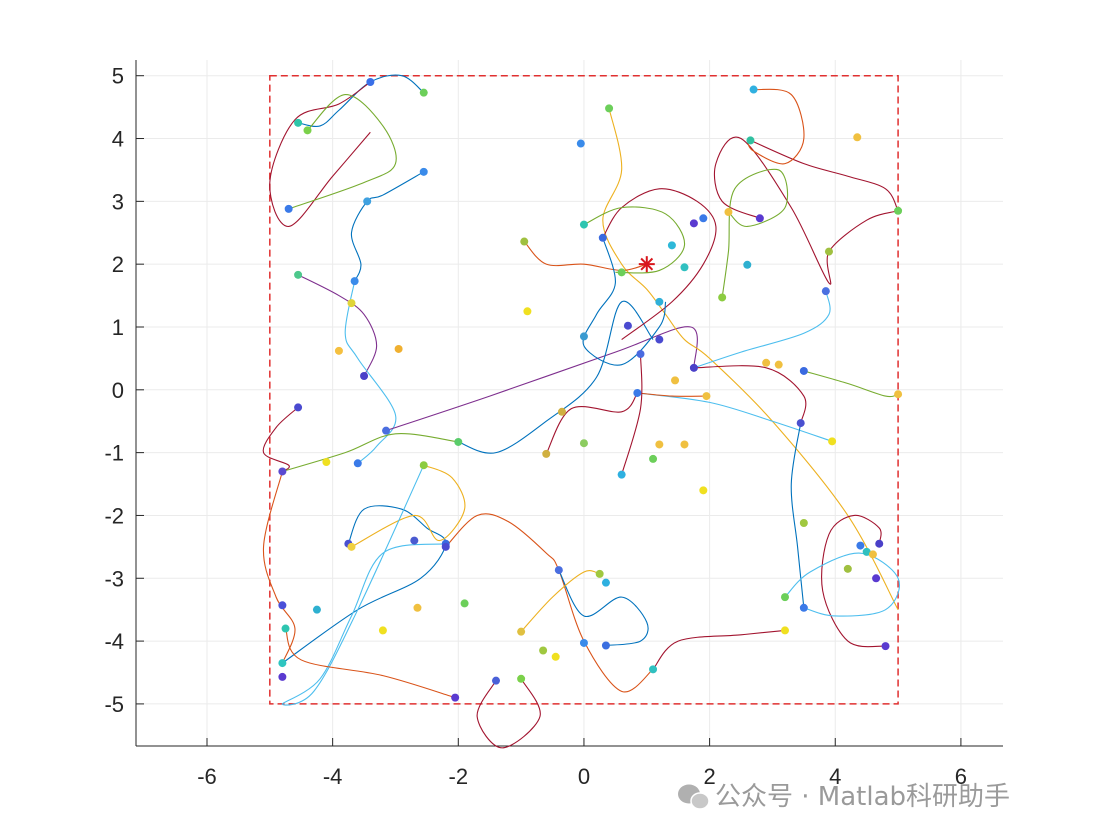  Describe the element at coordinates (114, 453) in the screenshot. I see `y-tick-label: -1` at that location.